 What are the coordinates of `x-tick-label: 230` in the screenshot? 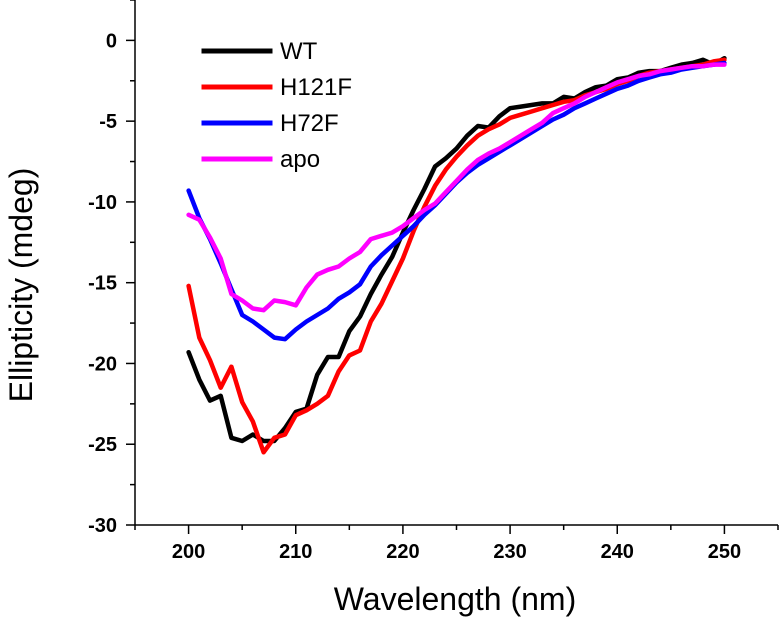 It's located at (509, 552).